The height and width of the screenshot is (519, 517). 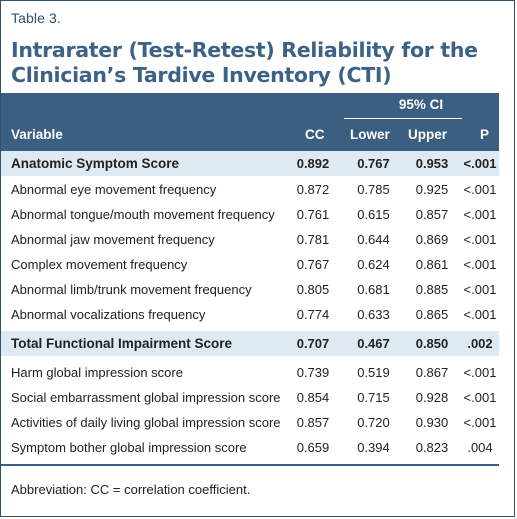 What do you see at coordinates (131, 289) in the screenshot?
I see `cell-variable: Abnormal limb/trunk movement frequency` at bounding box center [131, 289].